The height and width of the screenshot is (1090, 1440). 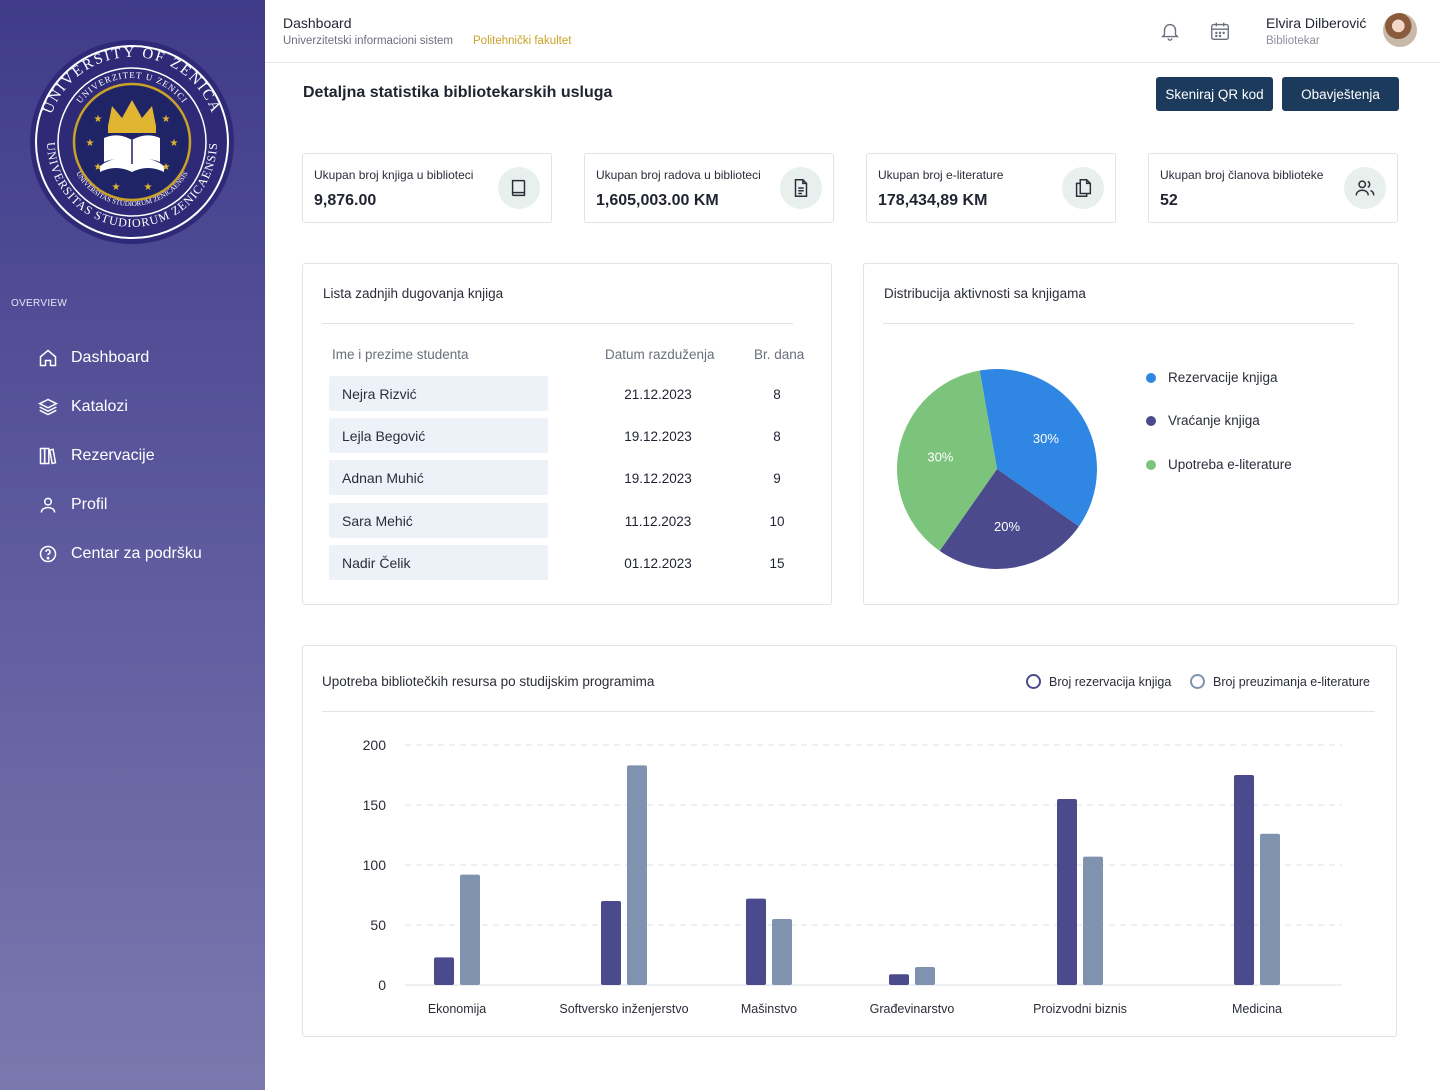 I want to click on avatar, so click(x=1400, y=30).